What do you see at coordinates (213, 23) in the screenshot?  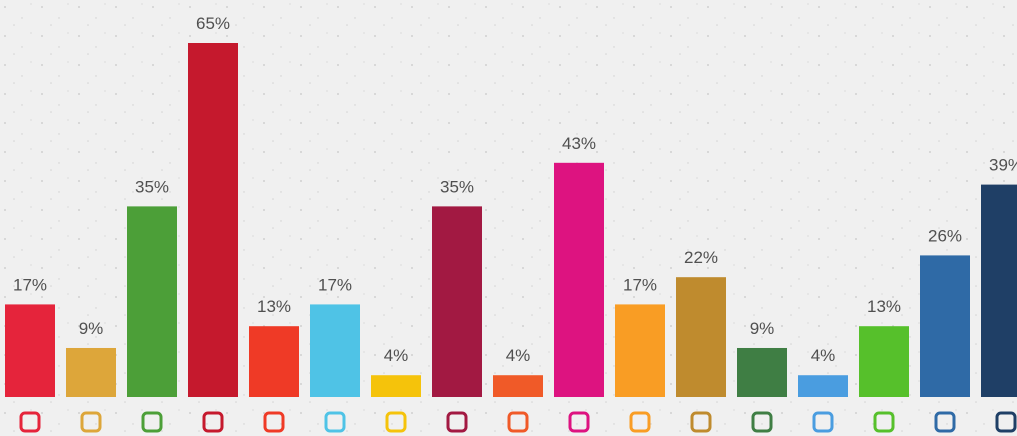 I see `value-label: 65%` at bounding box center [213, 23].